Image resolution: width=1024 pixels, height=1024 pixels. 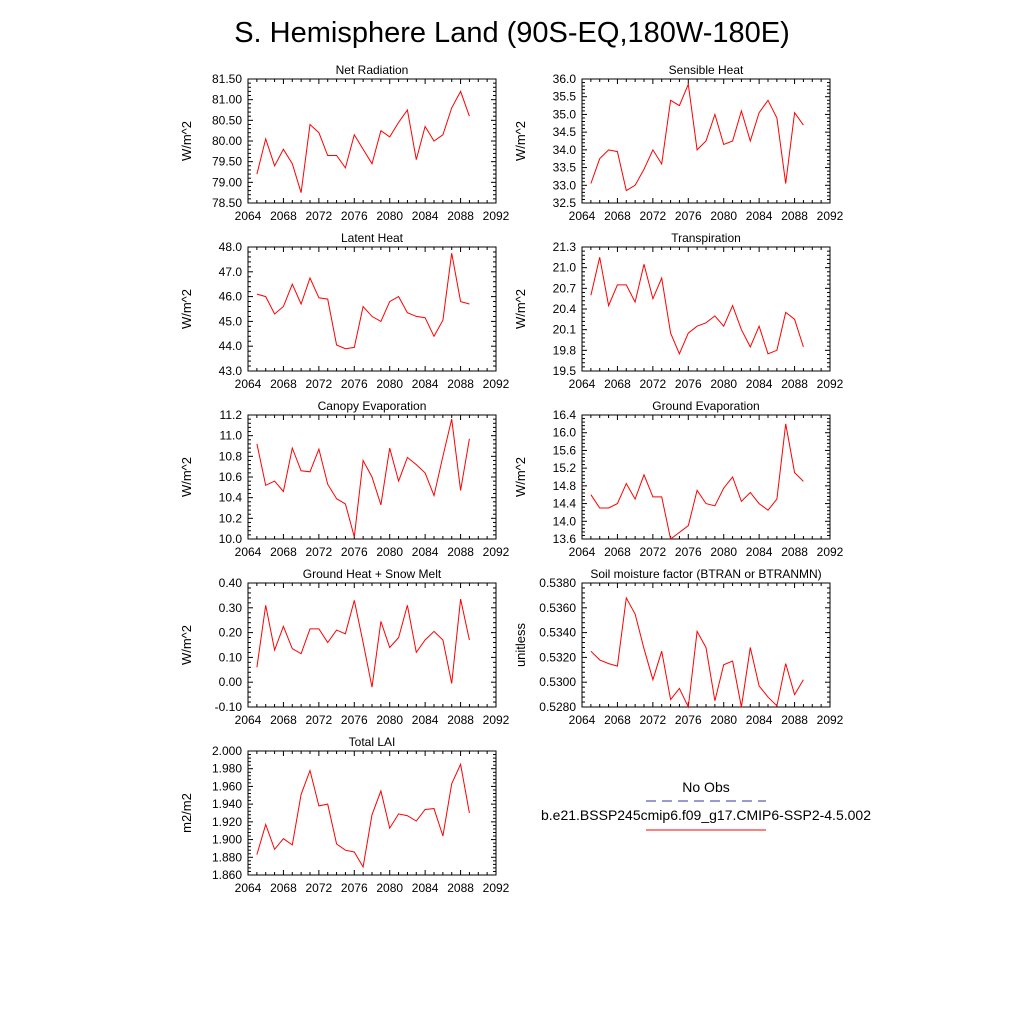 What do you see at coordinates (231, 371) in the screenshot?
I see `y-tick-label: 43.0` at bounding box center [231, 371].